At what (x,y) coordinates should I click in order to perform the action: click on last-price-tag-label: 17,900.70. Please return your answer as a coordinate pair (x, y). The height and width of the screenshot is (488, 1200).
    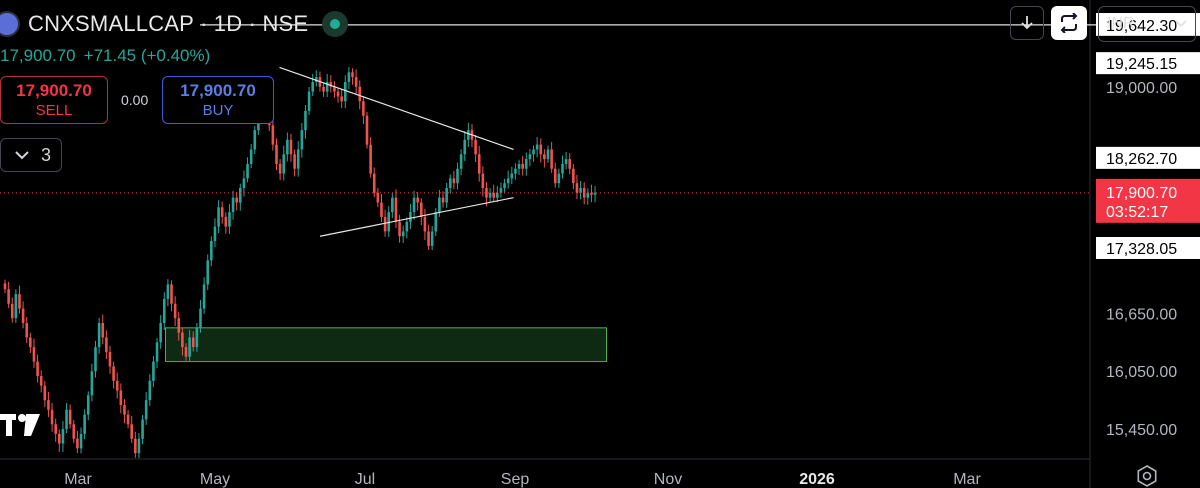
    Looking at the image, I should click on (1141, 193).